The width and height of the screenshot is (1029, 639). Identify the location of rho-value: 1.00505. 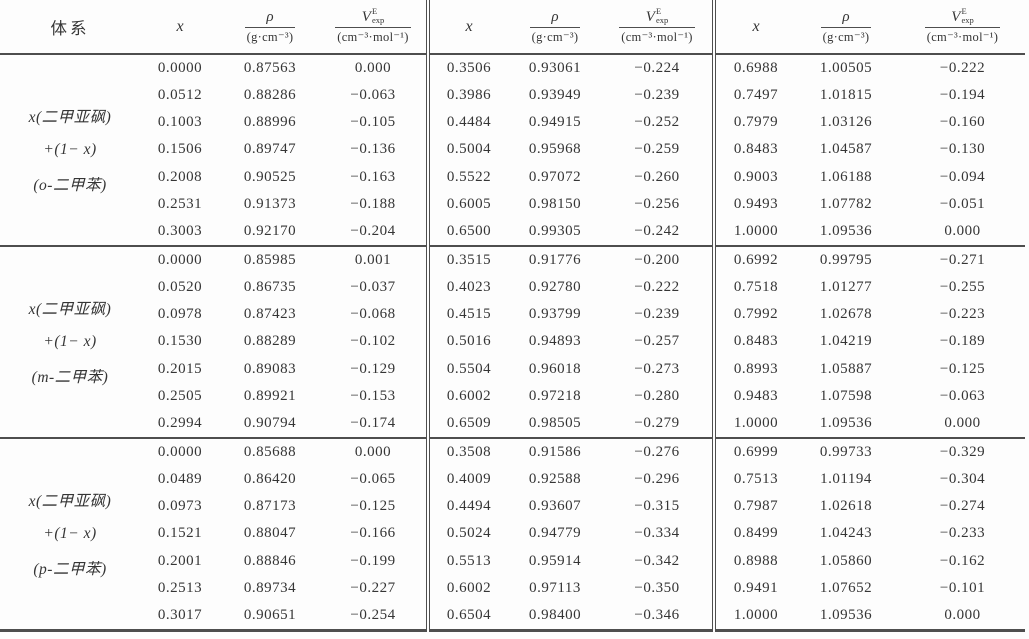
(846, 68).